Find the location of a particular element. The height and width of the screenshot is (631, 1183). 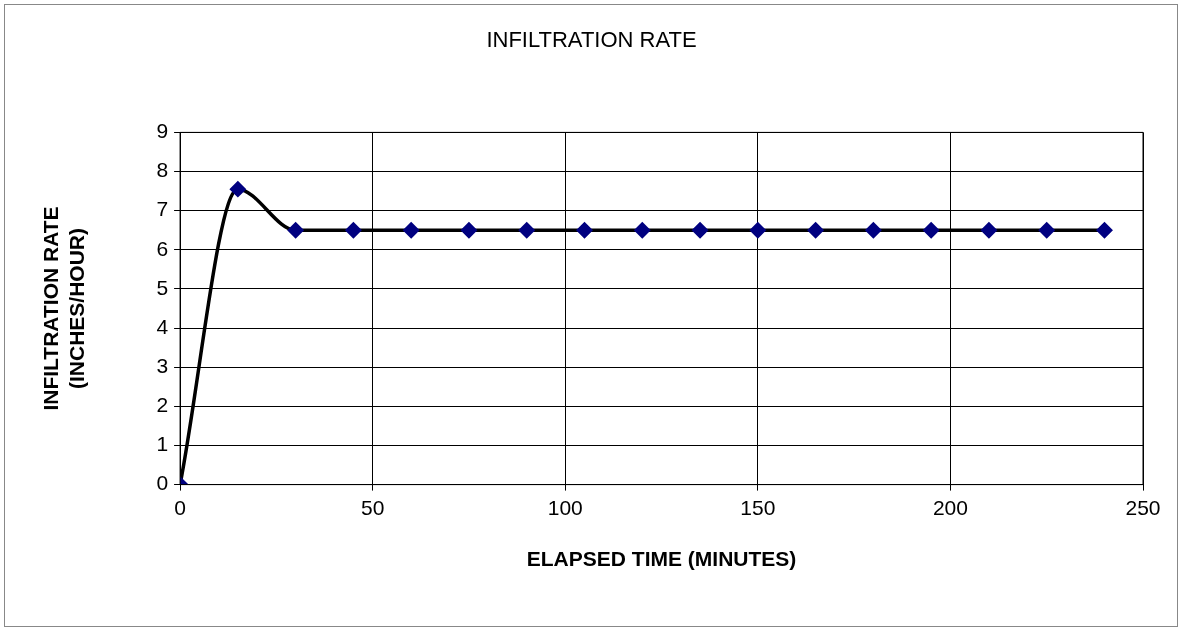

x-tick-label: 250 is located at coordinates (1143, 507).